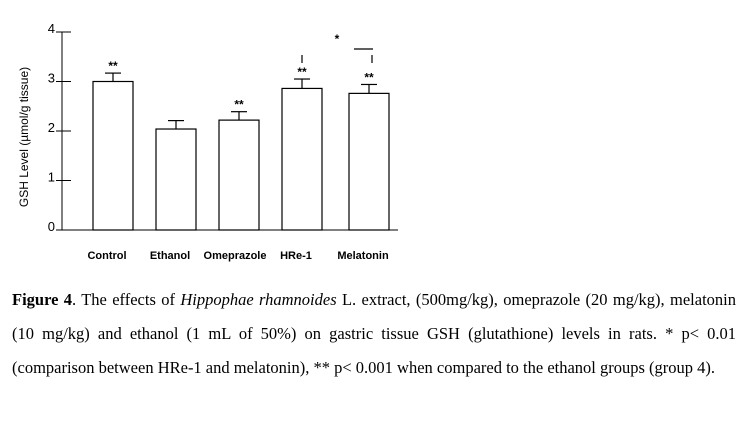 This screenshot has width=750, height=424. Describe the element at coordinates (106, 256) in the screenshot. I see `category-label: Control` at that location.